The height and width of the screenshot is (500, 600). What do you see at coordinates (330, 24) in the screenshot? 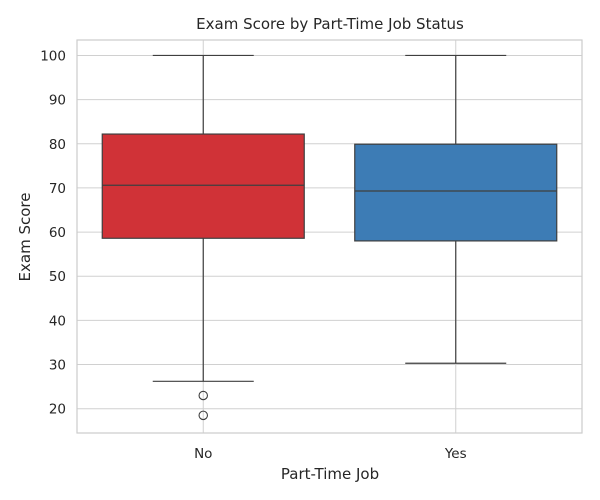
I see `chart-title: Exam Score by Part-Time Job Status` at bounding box center [330, 24].